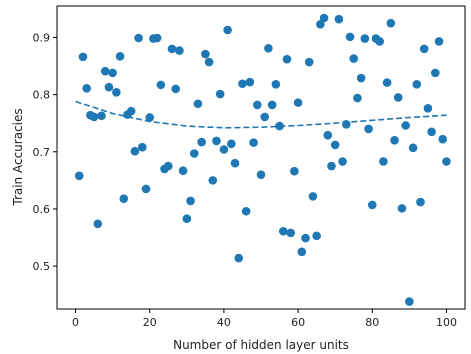  What do you see at coordinates (75, 322) in the screenshot?
I see `x-tick-label: 0` at bounding box center [75, 322].